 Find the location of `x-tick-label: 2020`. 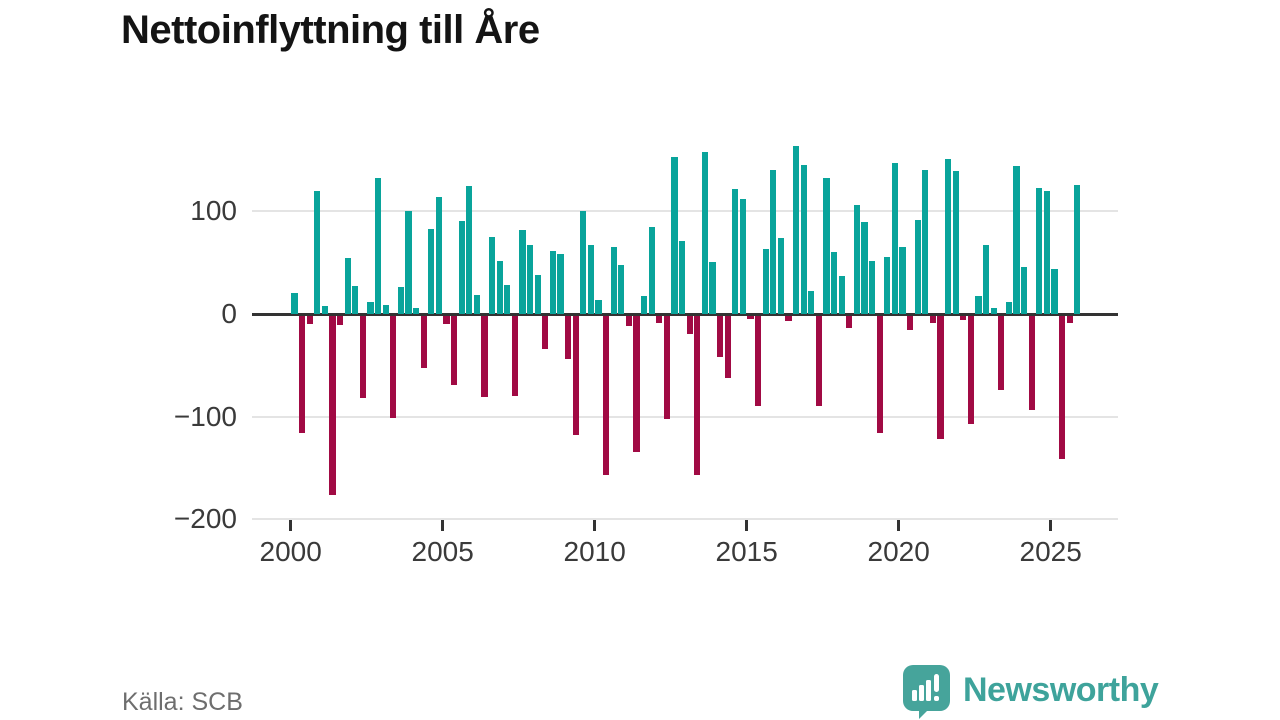

x-tick-label: 2020 is located at coordinates (898, 551).